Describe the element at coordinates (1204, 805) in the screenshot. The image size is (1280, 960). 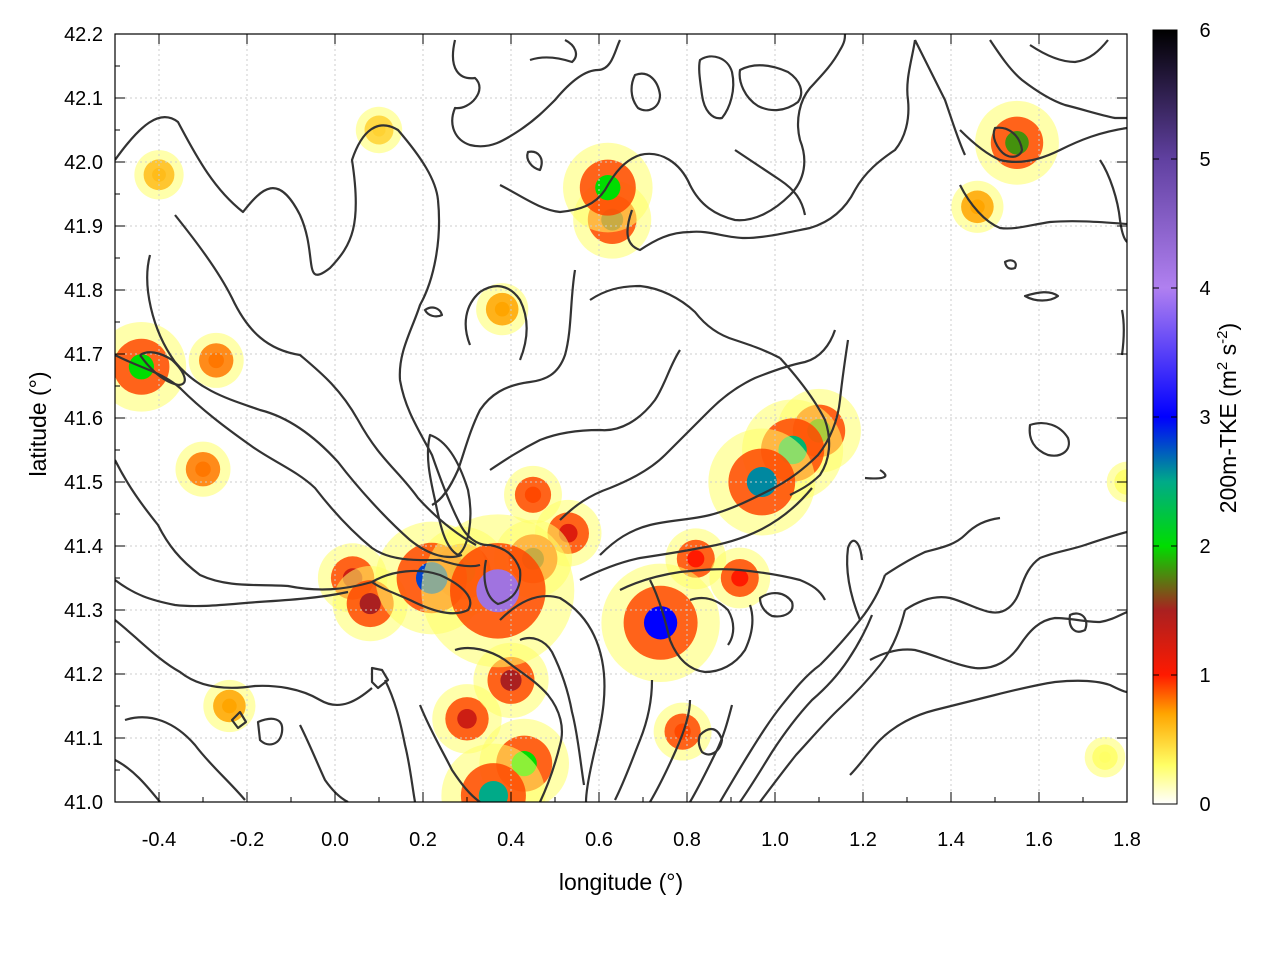
I see `colorbar-tick-label: 0` at that location.